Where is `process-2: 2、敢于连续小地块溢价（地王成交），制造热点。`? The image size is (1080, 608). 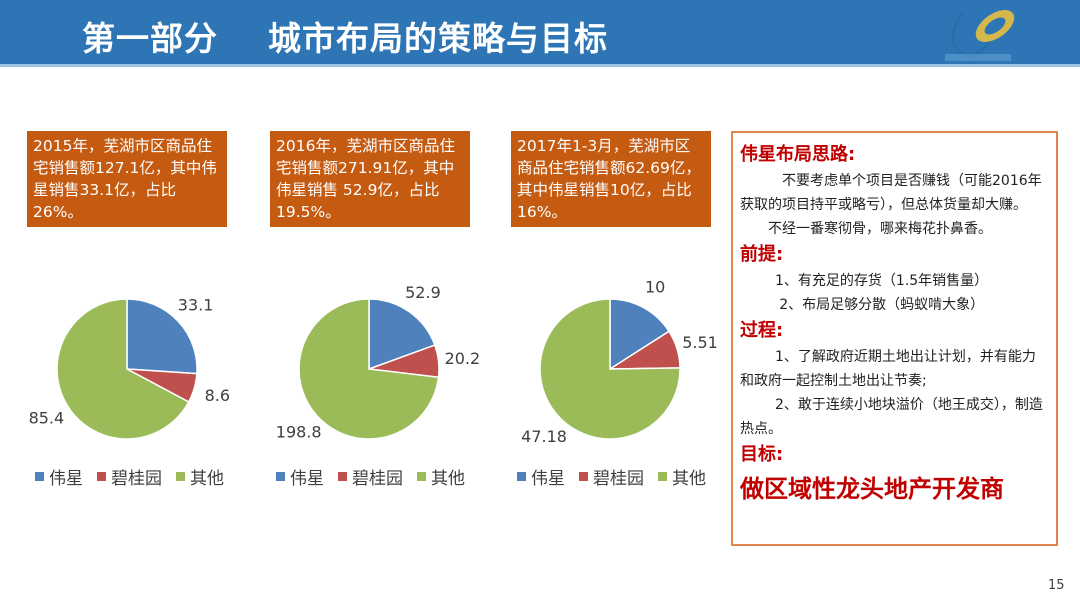
process-2: 2、敢于连续小地块溢价（地王成交），制造热点。 is located at coordinates (891, 417).